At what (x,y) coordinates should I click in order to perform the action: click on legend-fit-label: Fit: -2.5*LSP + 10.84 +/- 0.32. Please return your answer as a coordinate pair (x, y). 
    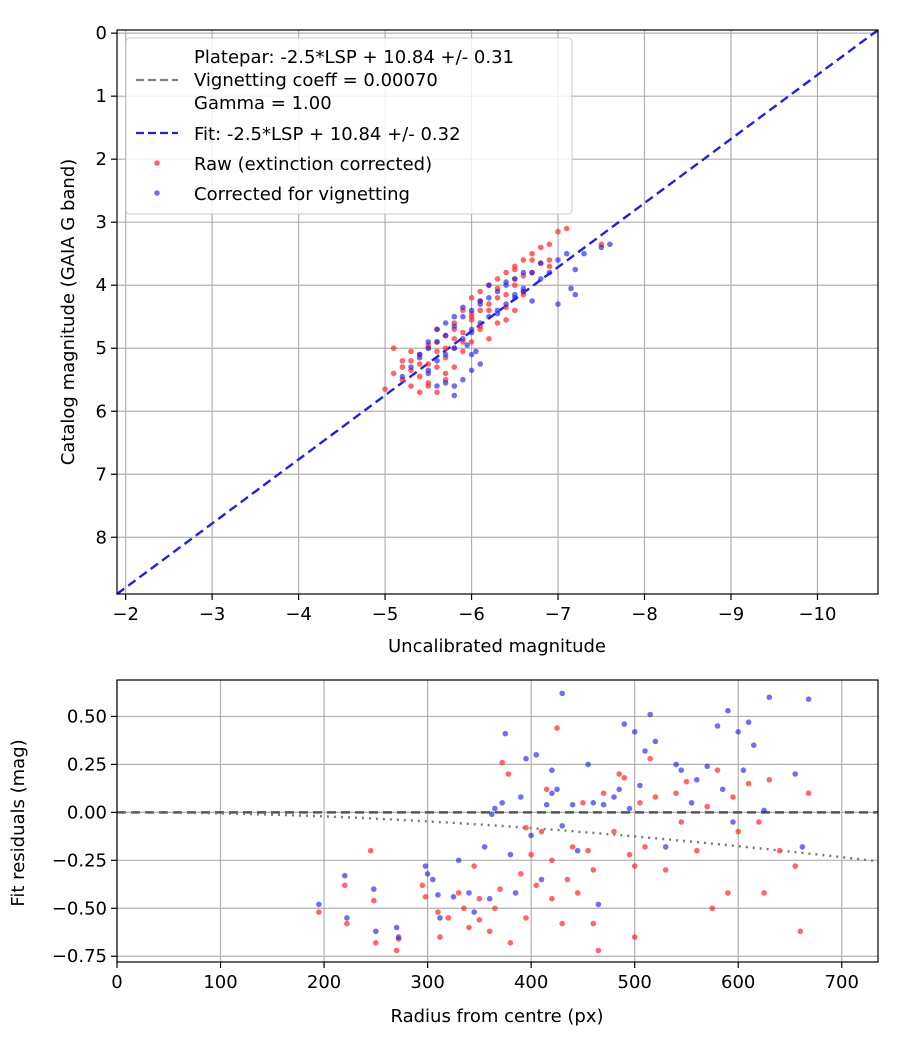
    Looking at the image, I should click on (327, 134).